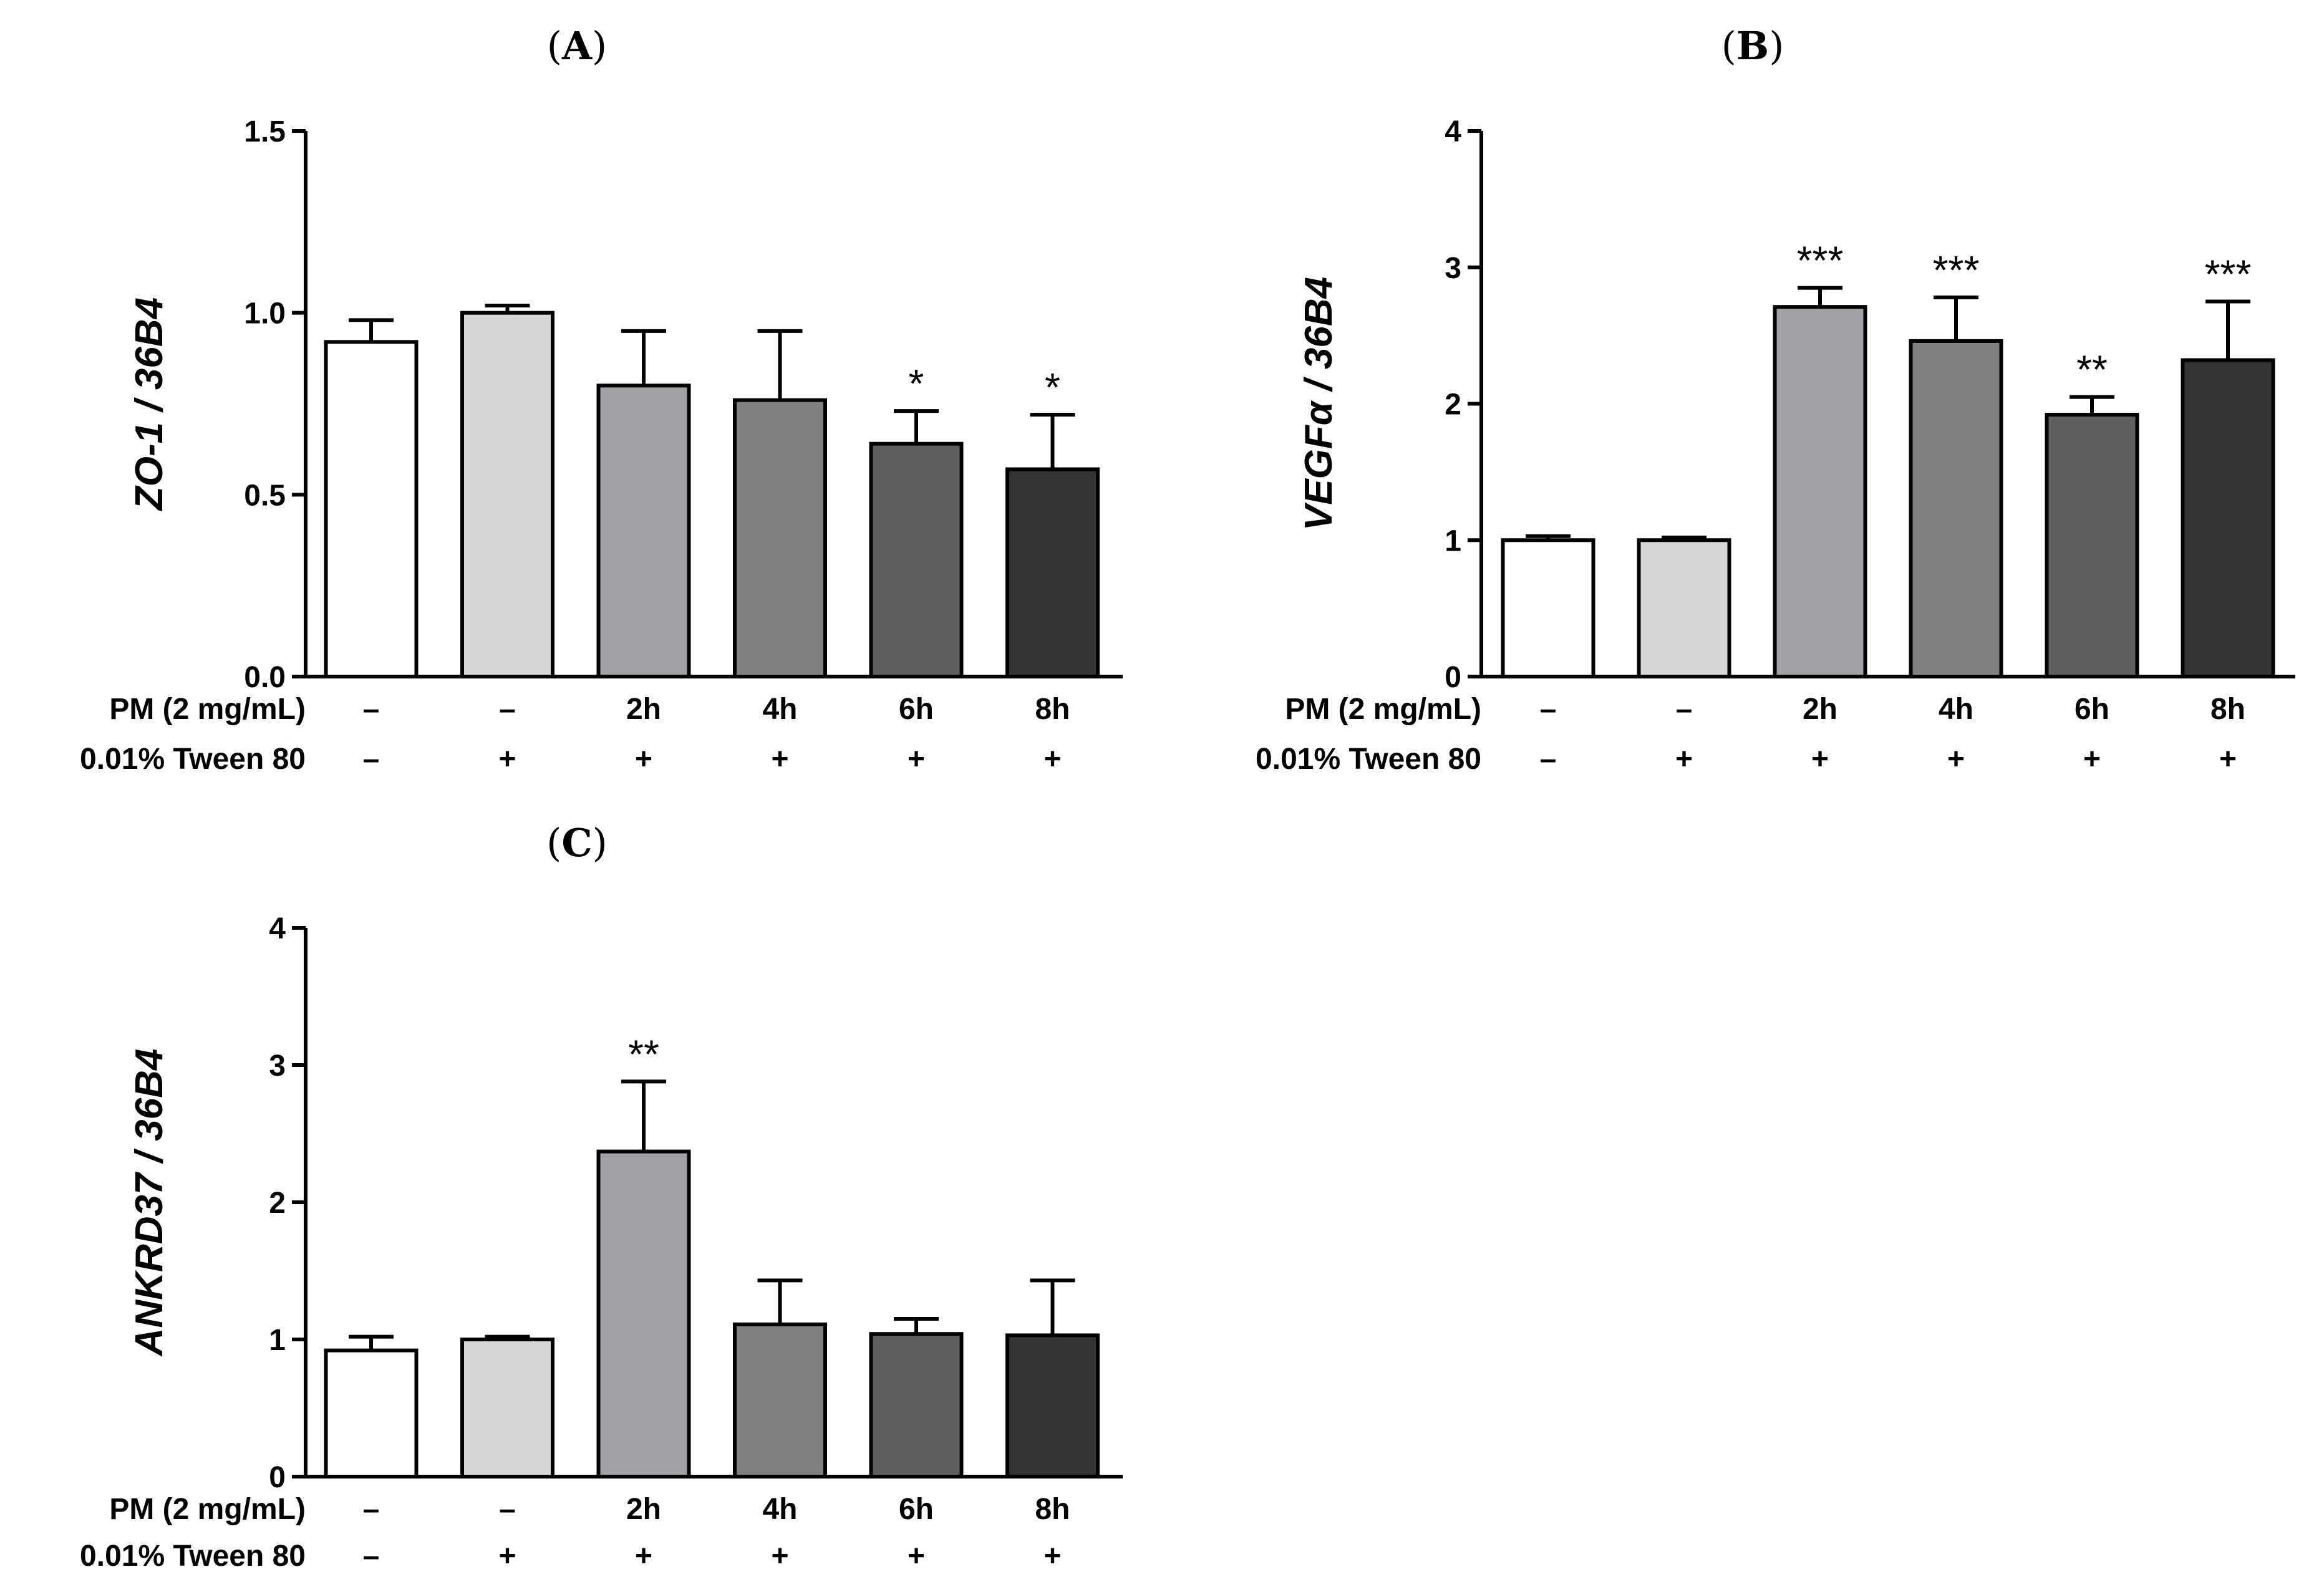 Image resolution: width=2324 pixels, height=1587 pixels. I want to click on panelc-label: (C), so click(577, 843).